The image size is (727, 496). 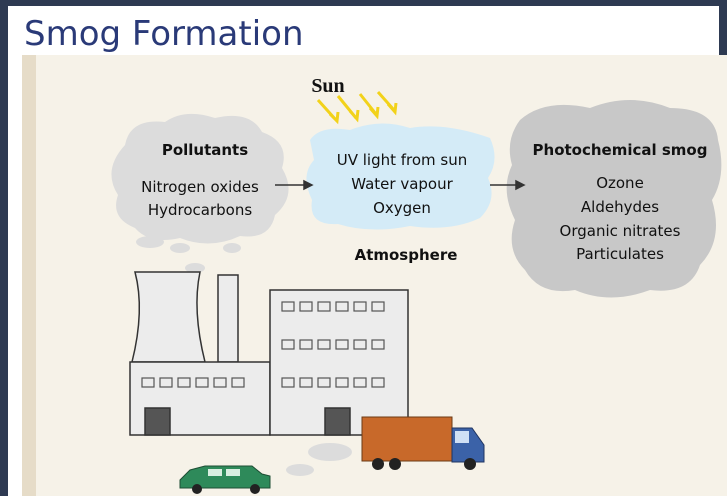 I want to click on node-item: Water vapour, so click(x=402, y=184).